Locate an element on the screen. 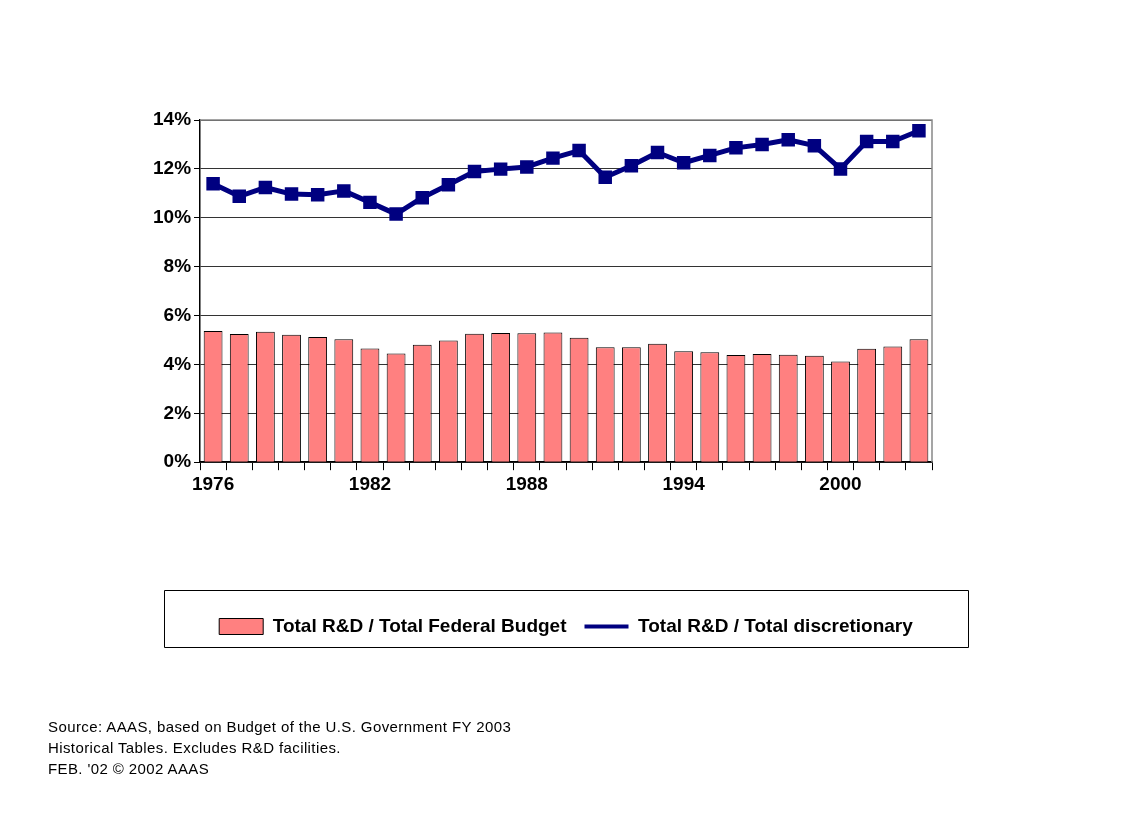 This screenshot has width=1144, height=814. x-tick-label: 1994 is located at coordinates (684, 483).